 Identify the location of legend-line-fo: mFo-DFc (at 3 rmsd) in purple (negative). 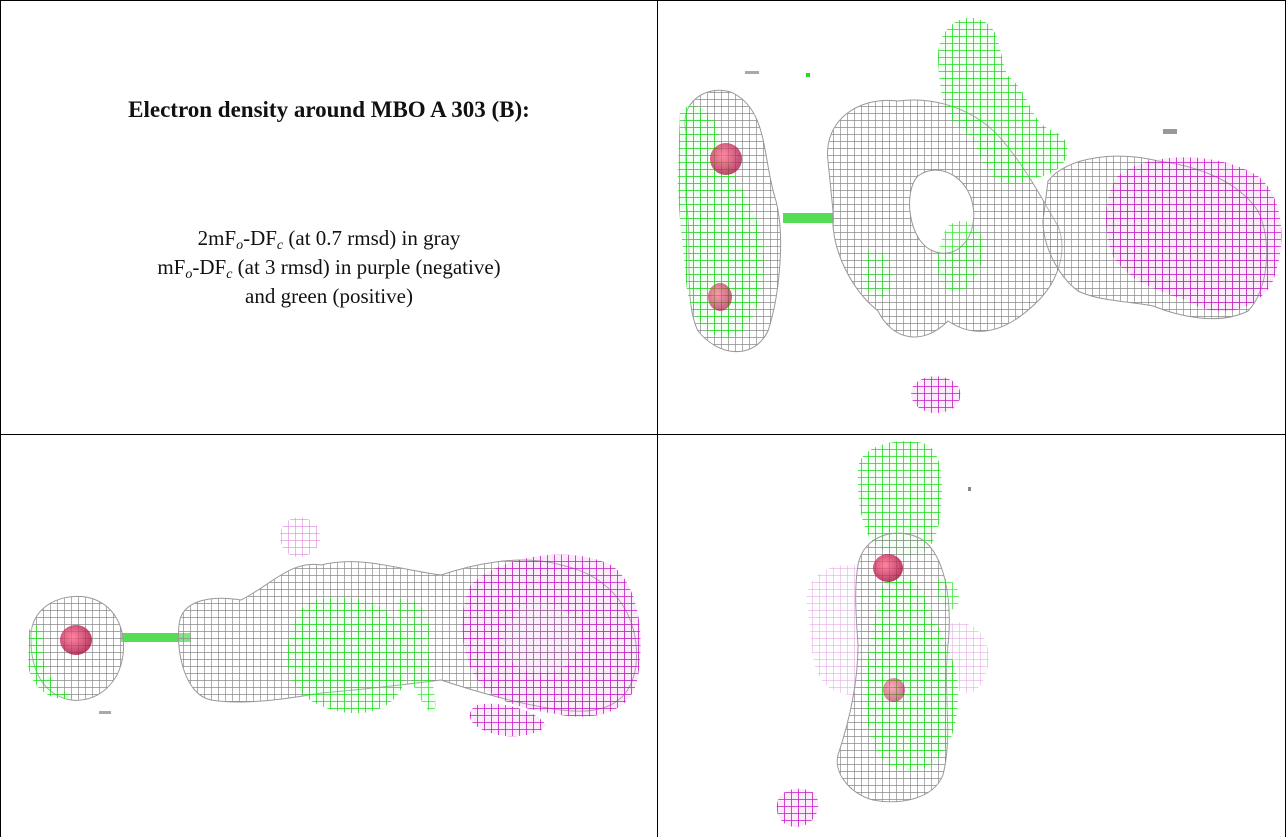
(329, 268).